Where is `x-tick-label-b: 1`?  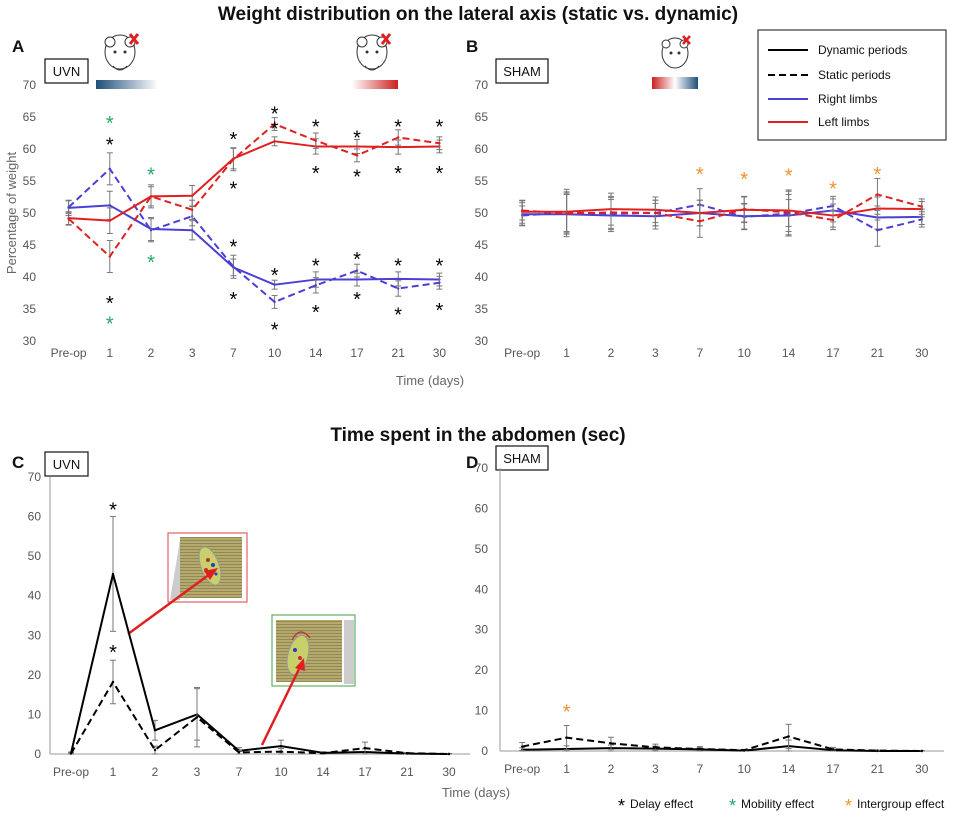 x-tick-label-b: 1 is located at coordinates (566, 353).